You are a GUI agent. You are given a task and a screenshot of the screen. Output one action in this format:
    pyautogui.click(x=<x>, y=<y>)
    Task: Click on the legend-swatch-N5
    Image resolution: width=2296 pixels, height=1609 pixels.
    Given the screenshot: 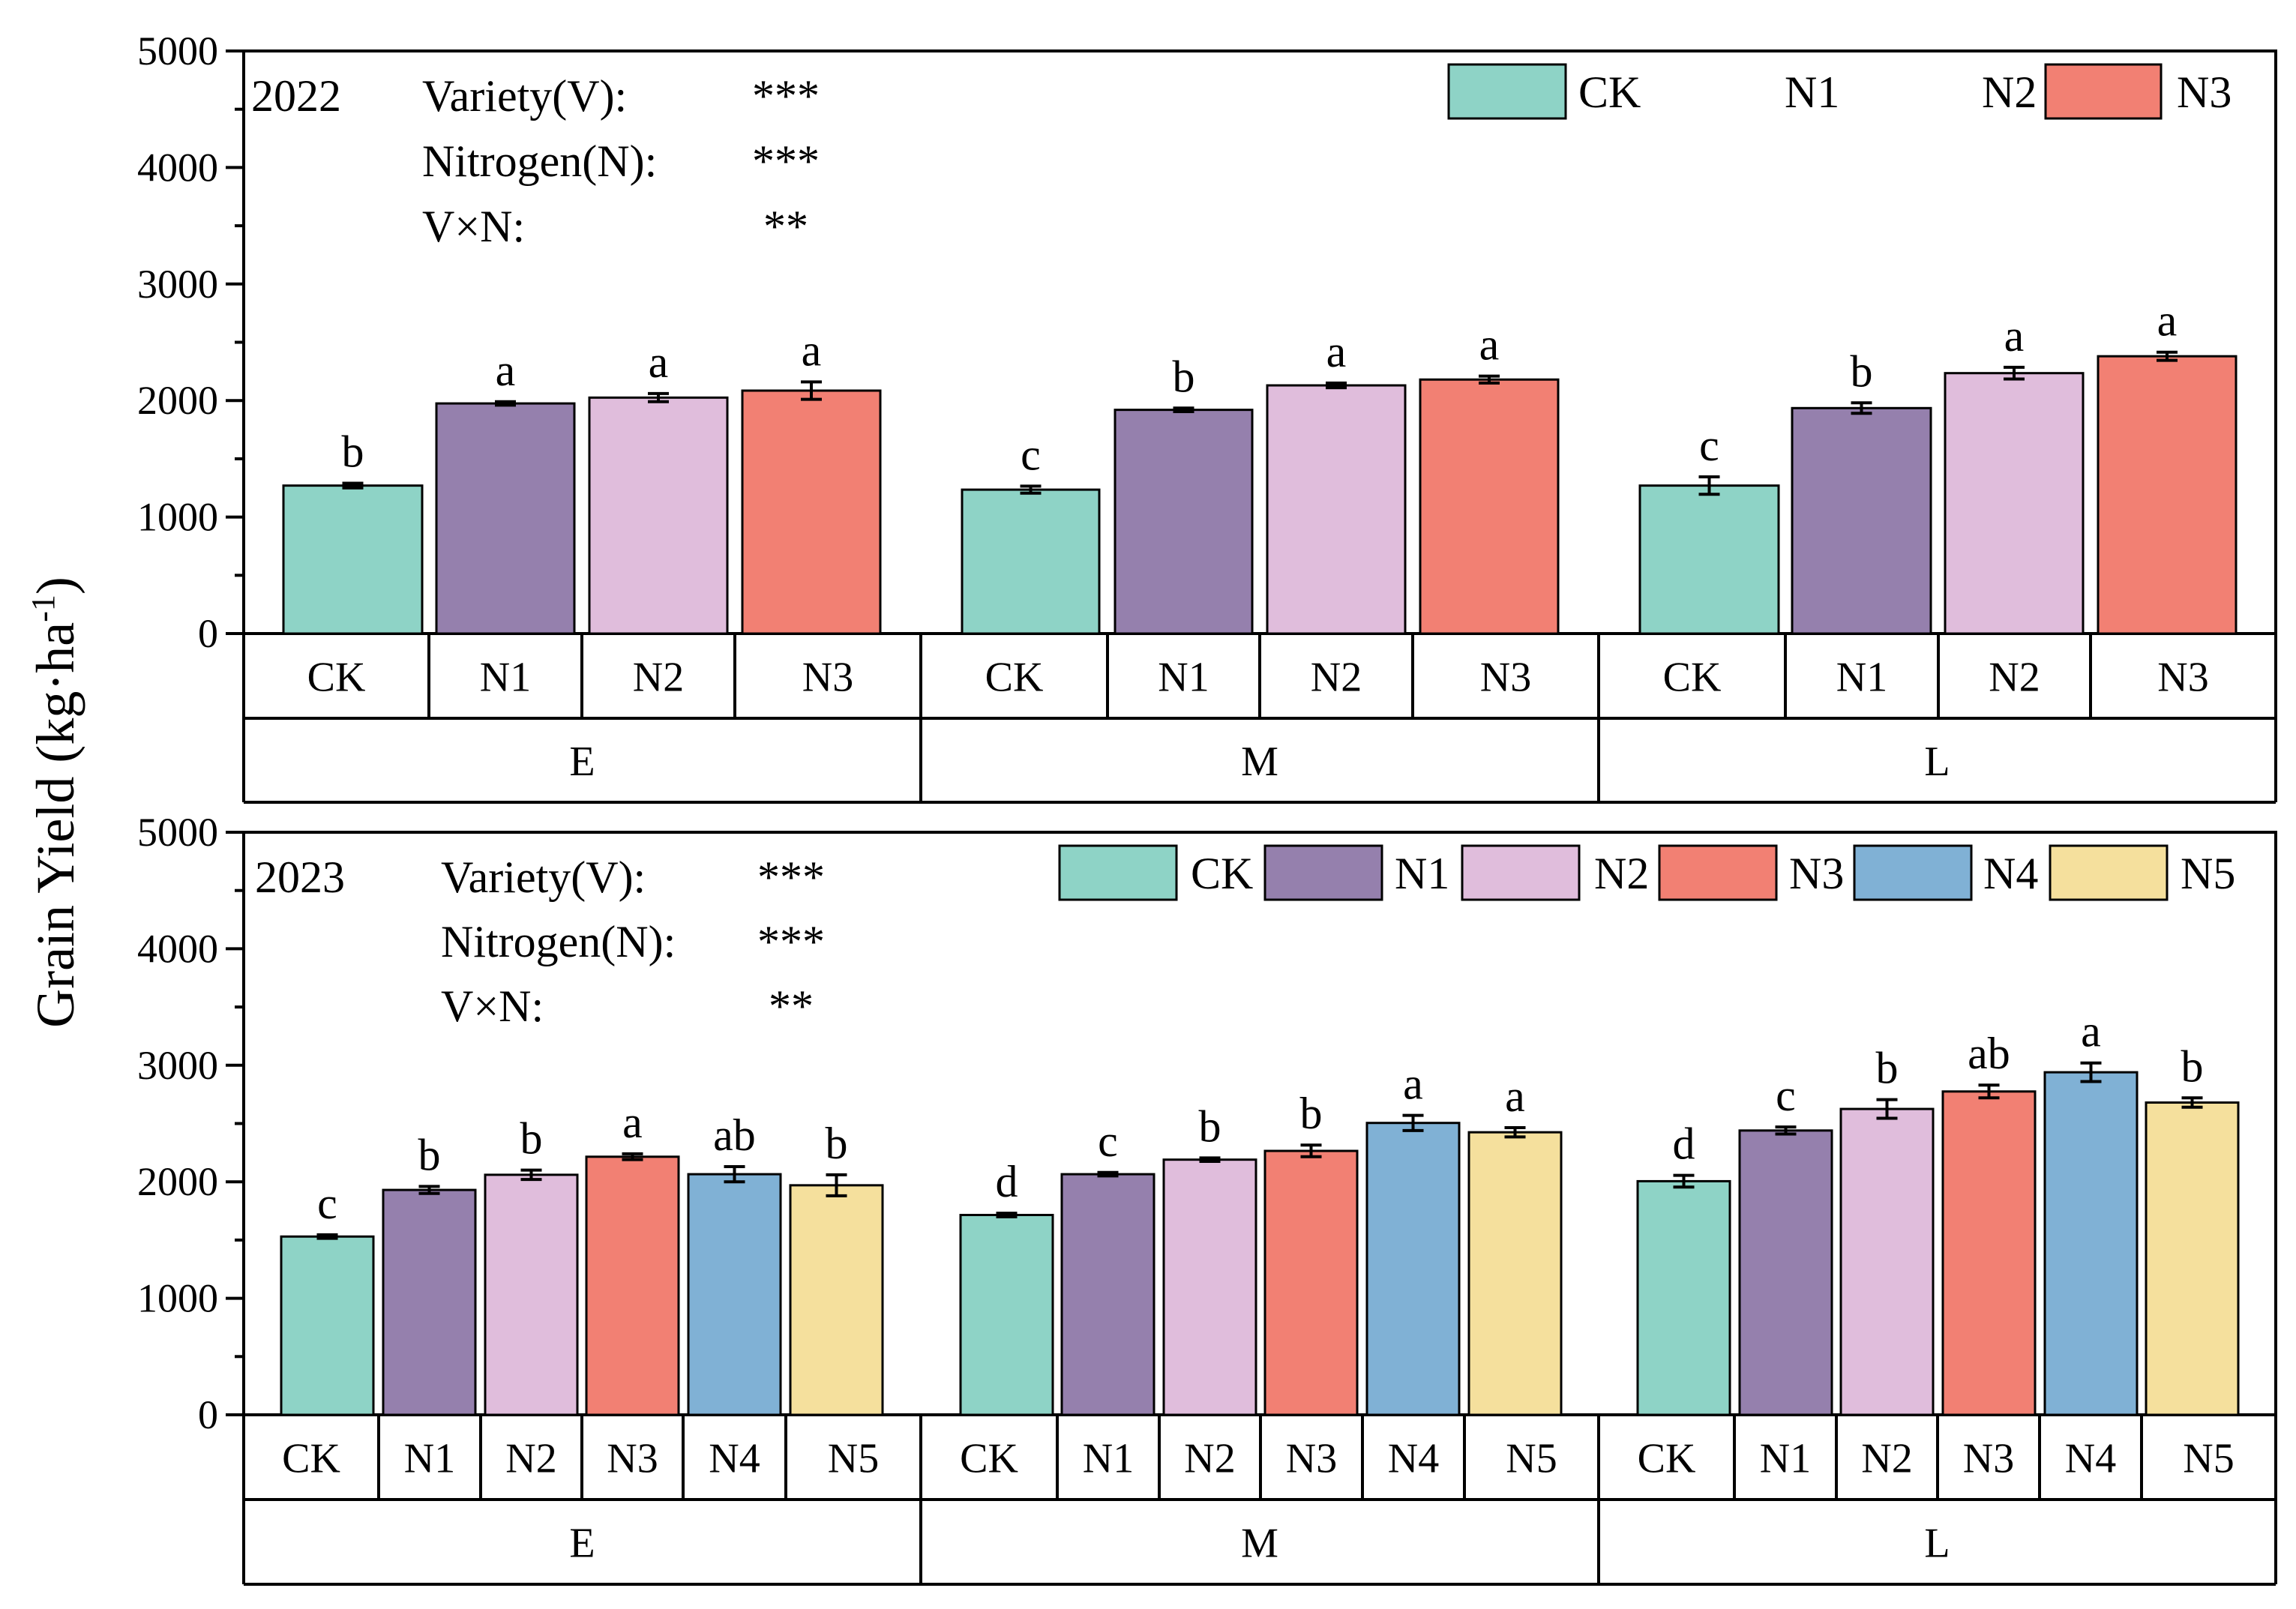 What is the action you would take?
    pyautogui.click(x=2109, y=873)
    